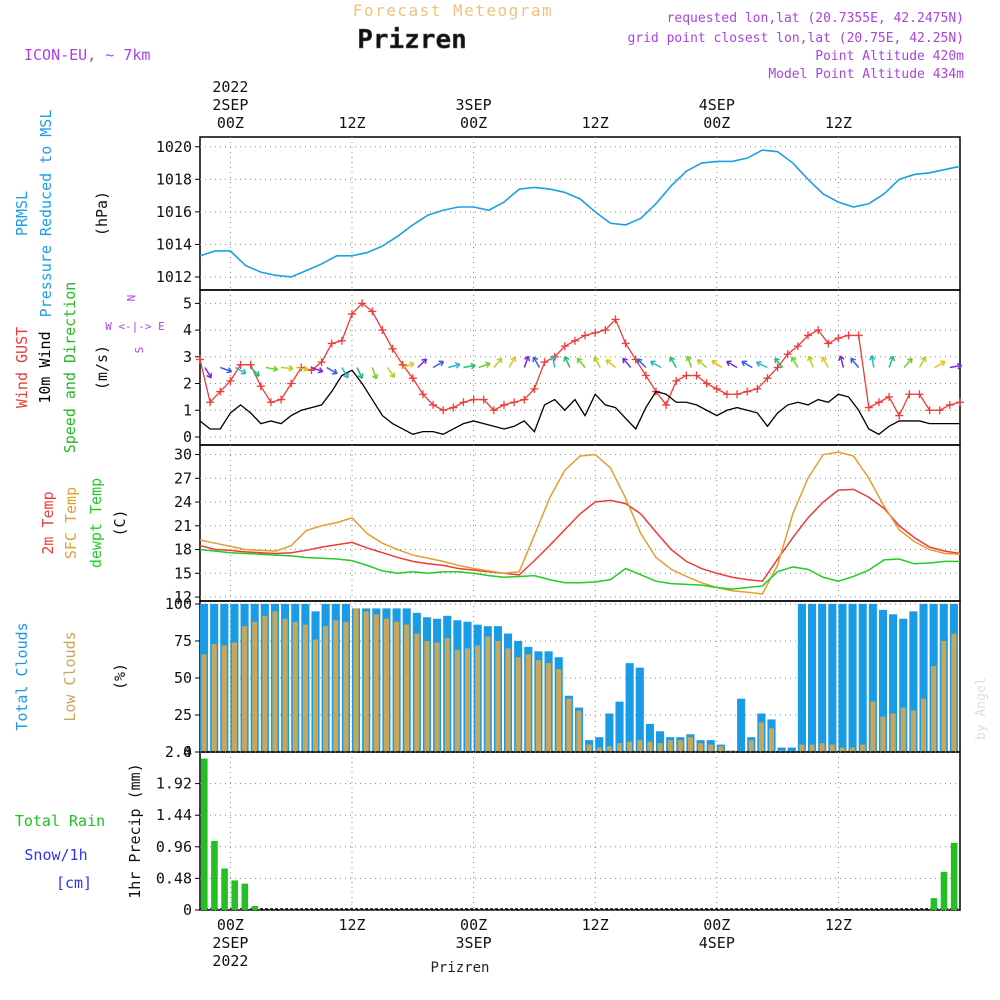 Image resolution: width=1000 pixels, height=1000 pixels. What do you see at coordinates (139, 350) in the screenshot?
I see `compass-south: S` at bounding box center [139, 350].